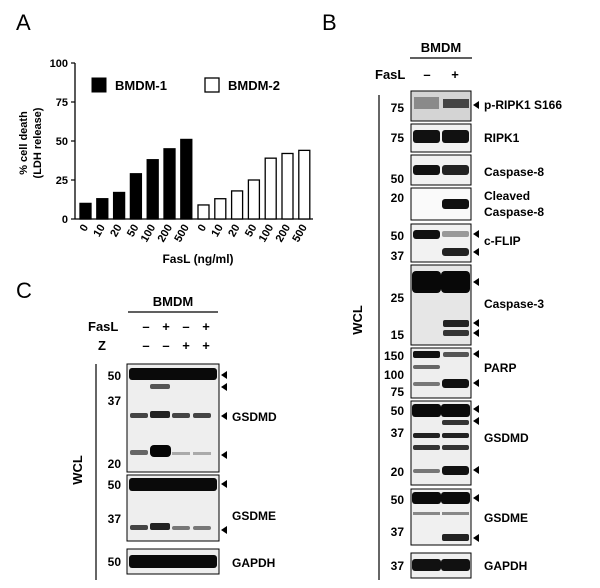 This screenshot has width=600, height=588. Describe the element at coordinates (38, 142) in the screenshot. I see `y-axis-label-line2: (LDH release)` at that location.